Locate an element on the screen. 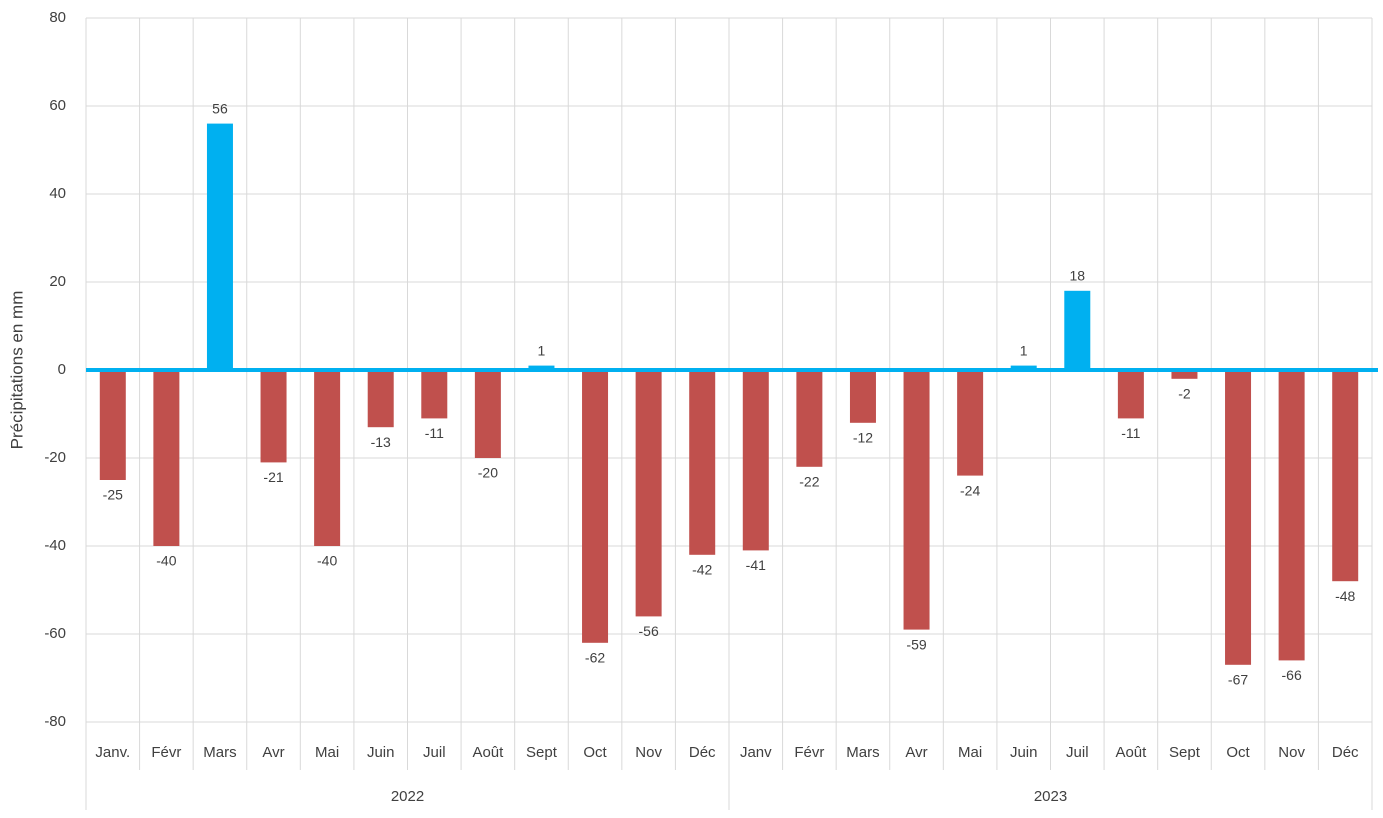  data-label: -20 is located at coordinates (488, 473).